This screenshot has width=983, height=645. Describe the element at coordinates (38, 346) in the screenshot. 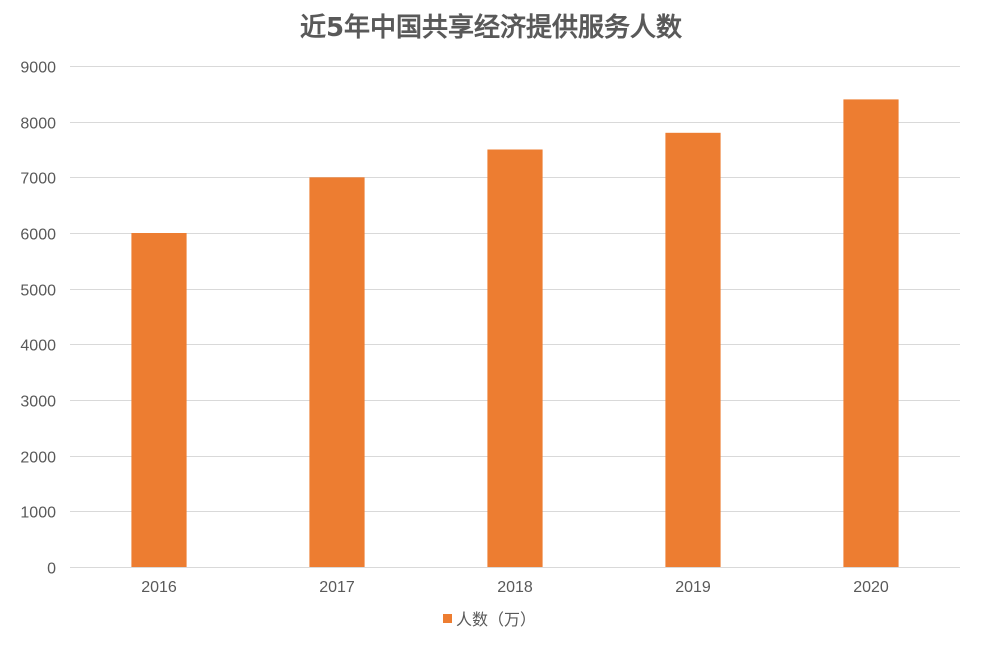

I see `y-tick-label: 4000` at that location.